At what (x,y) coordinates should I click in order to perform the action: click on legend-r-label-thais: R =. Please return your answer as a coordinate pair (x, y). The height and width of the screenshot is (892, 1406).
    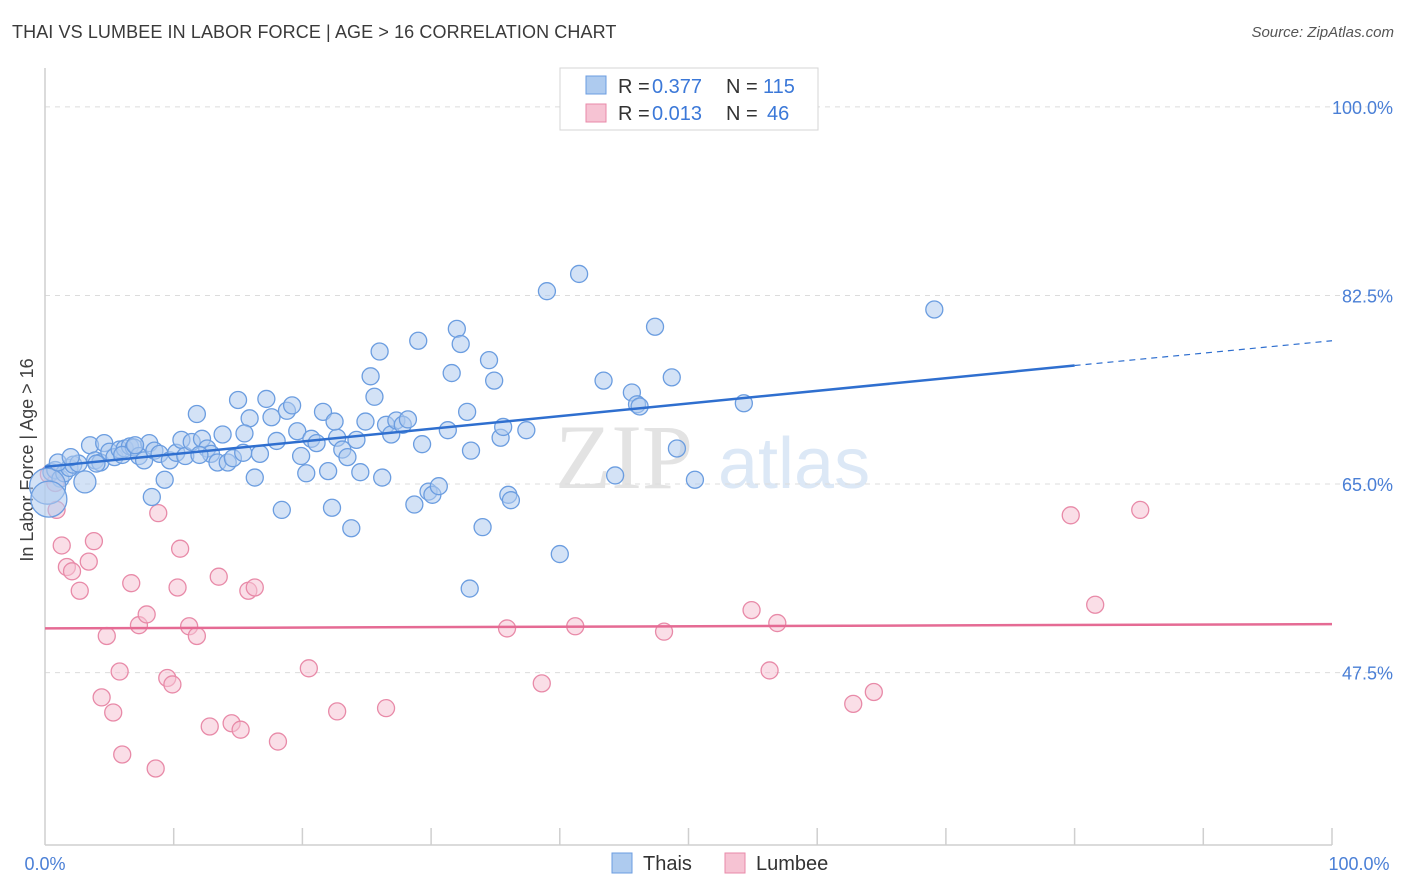
    Looking at the image, I should click on (634, 87).